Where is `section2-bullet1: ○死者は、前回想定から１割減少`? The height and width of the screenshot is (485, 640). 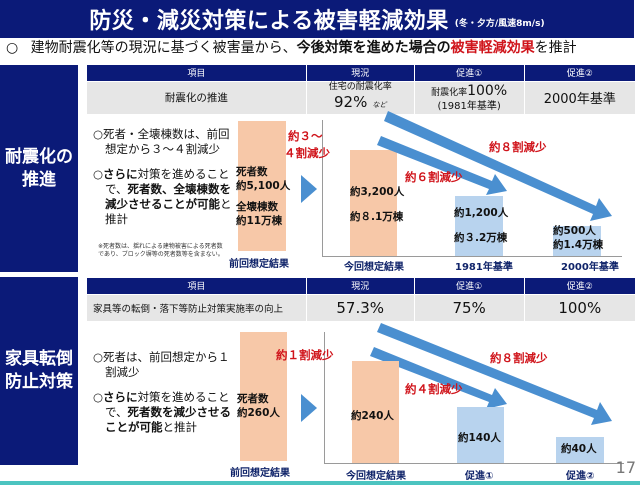 section2-bullet1: ○死者は、前回想定から１割減少 is located at coordinates (161, 364).